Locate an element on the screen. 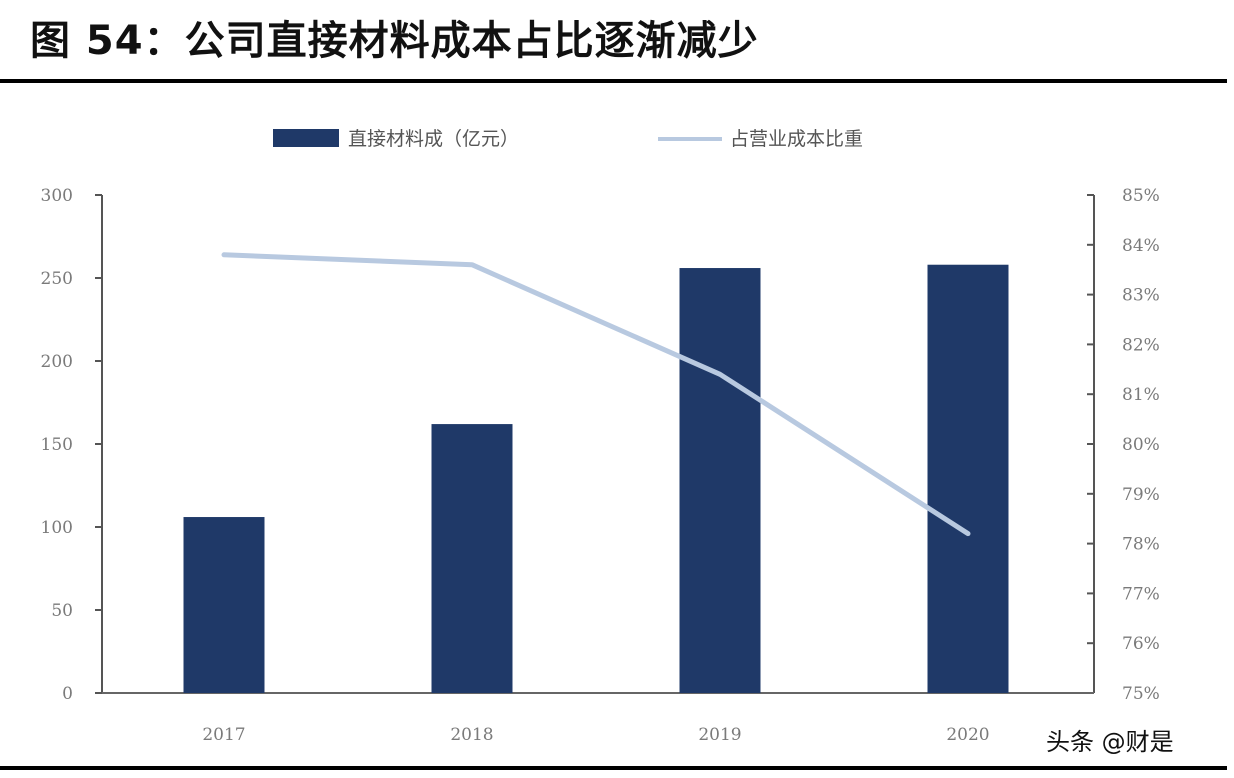 The height and width of the screenshot is (778, 1234). x-axis-labels: 2017 2018 2019 2020 is located at coordinates (595, 735).